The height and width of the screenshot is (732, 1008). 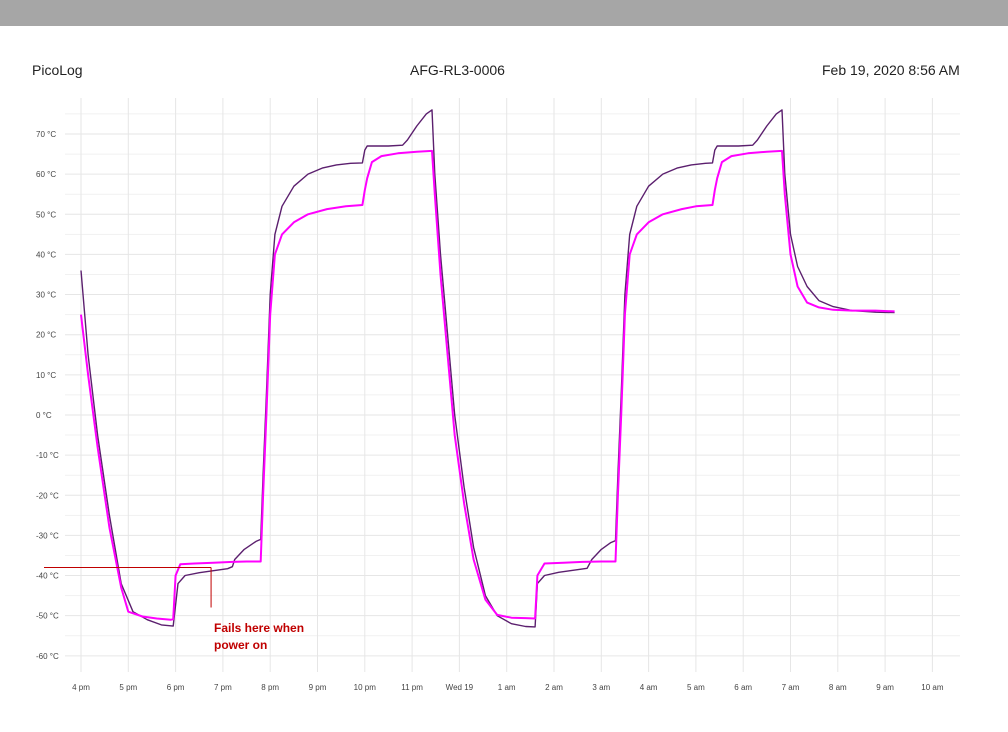 What do you see at coordinates (259, 628) in the screenshot?
I see `annotation-text: Fails here when` at bounding box center [259, 628].